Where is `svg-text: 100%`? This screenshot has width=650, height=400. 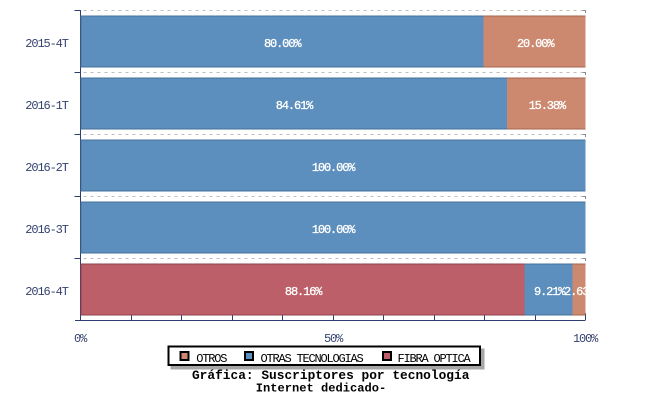
svg-text: 100% is located at coordinates (586, 339).